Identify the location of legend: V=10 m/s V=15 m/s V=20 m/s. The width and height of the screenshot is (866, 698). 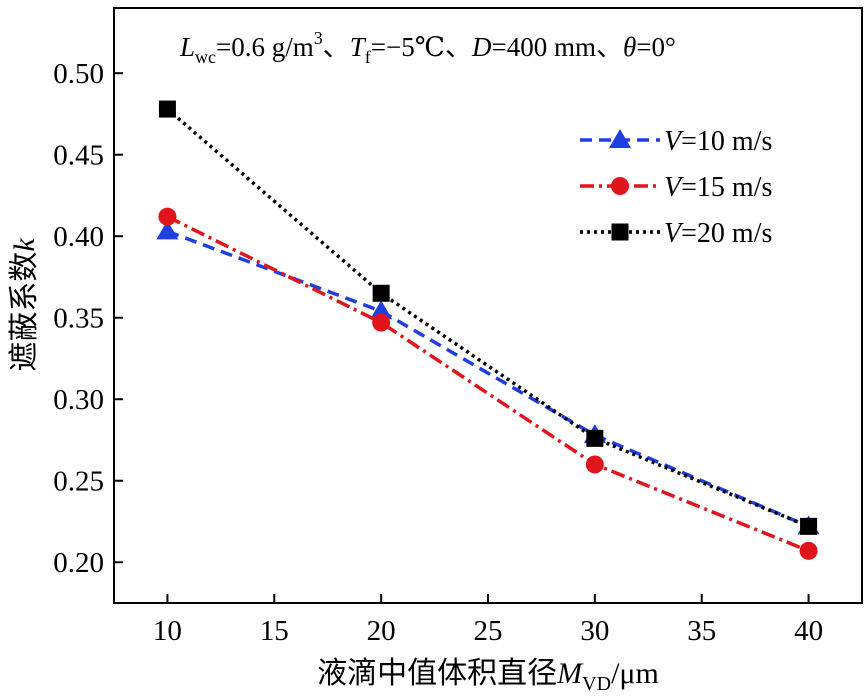
(676, 187).